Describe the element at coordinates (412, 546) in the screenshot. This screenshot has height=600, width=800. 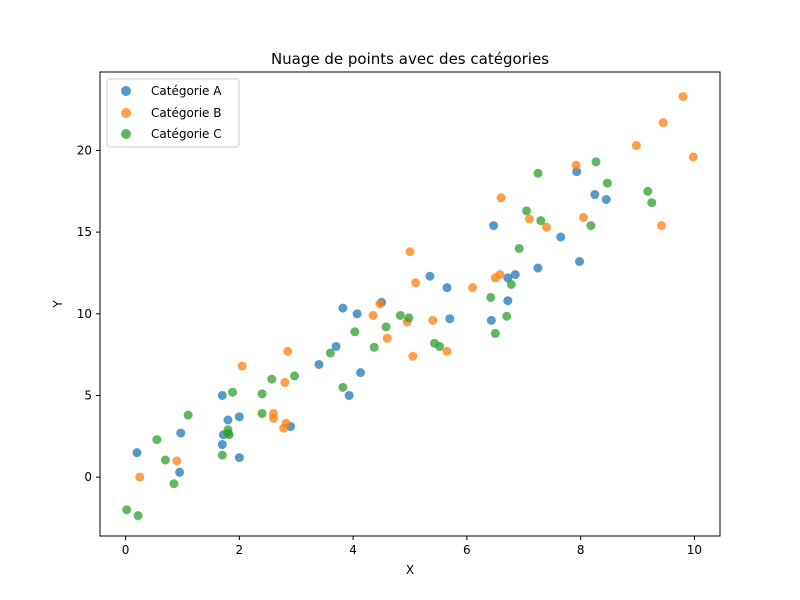
I see `x-axis: 0 2 4 6 8 10` at that location.